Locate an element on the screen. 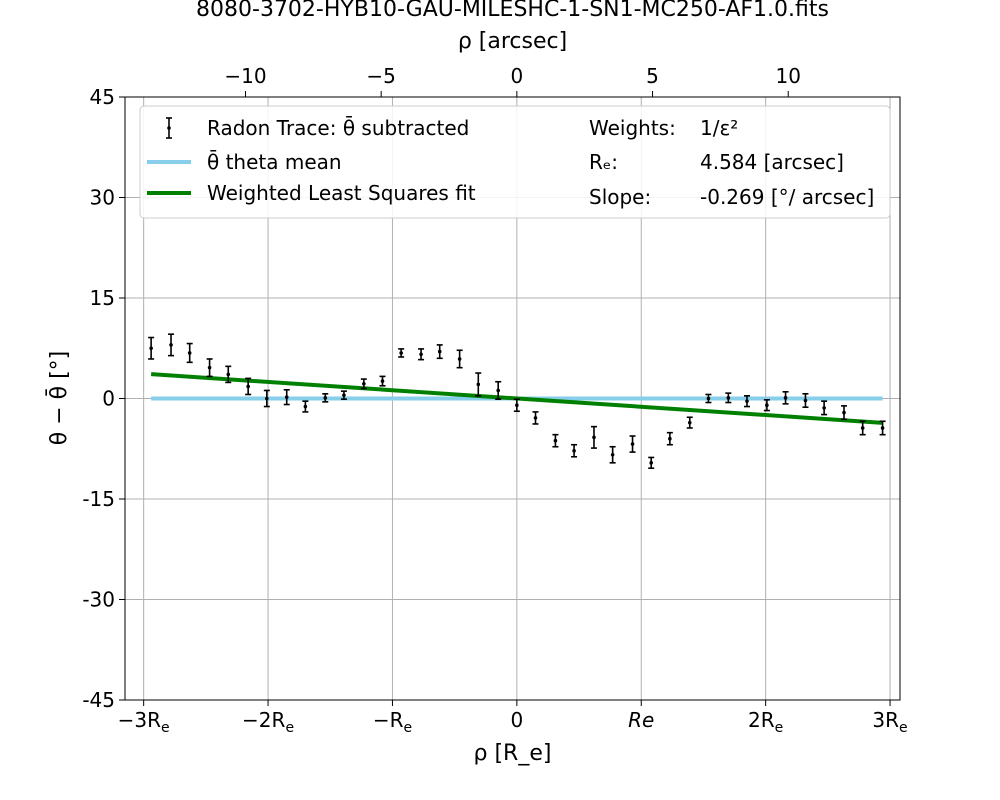 Image resolution: width=1000 pixels, height=800 pixels. x-tick-label: −Re is located at coordinates (392, 722).